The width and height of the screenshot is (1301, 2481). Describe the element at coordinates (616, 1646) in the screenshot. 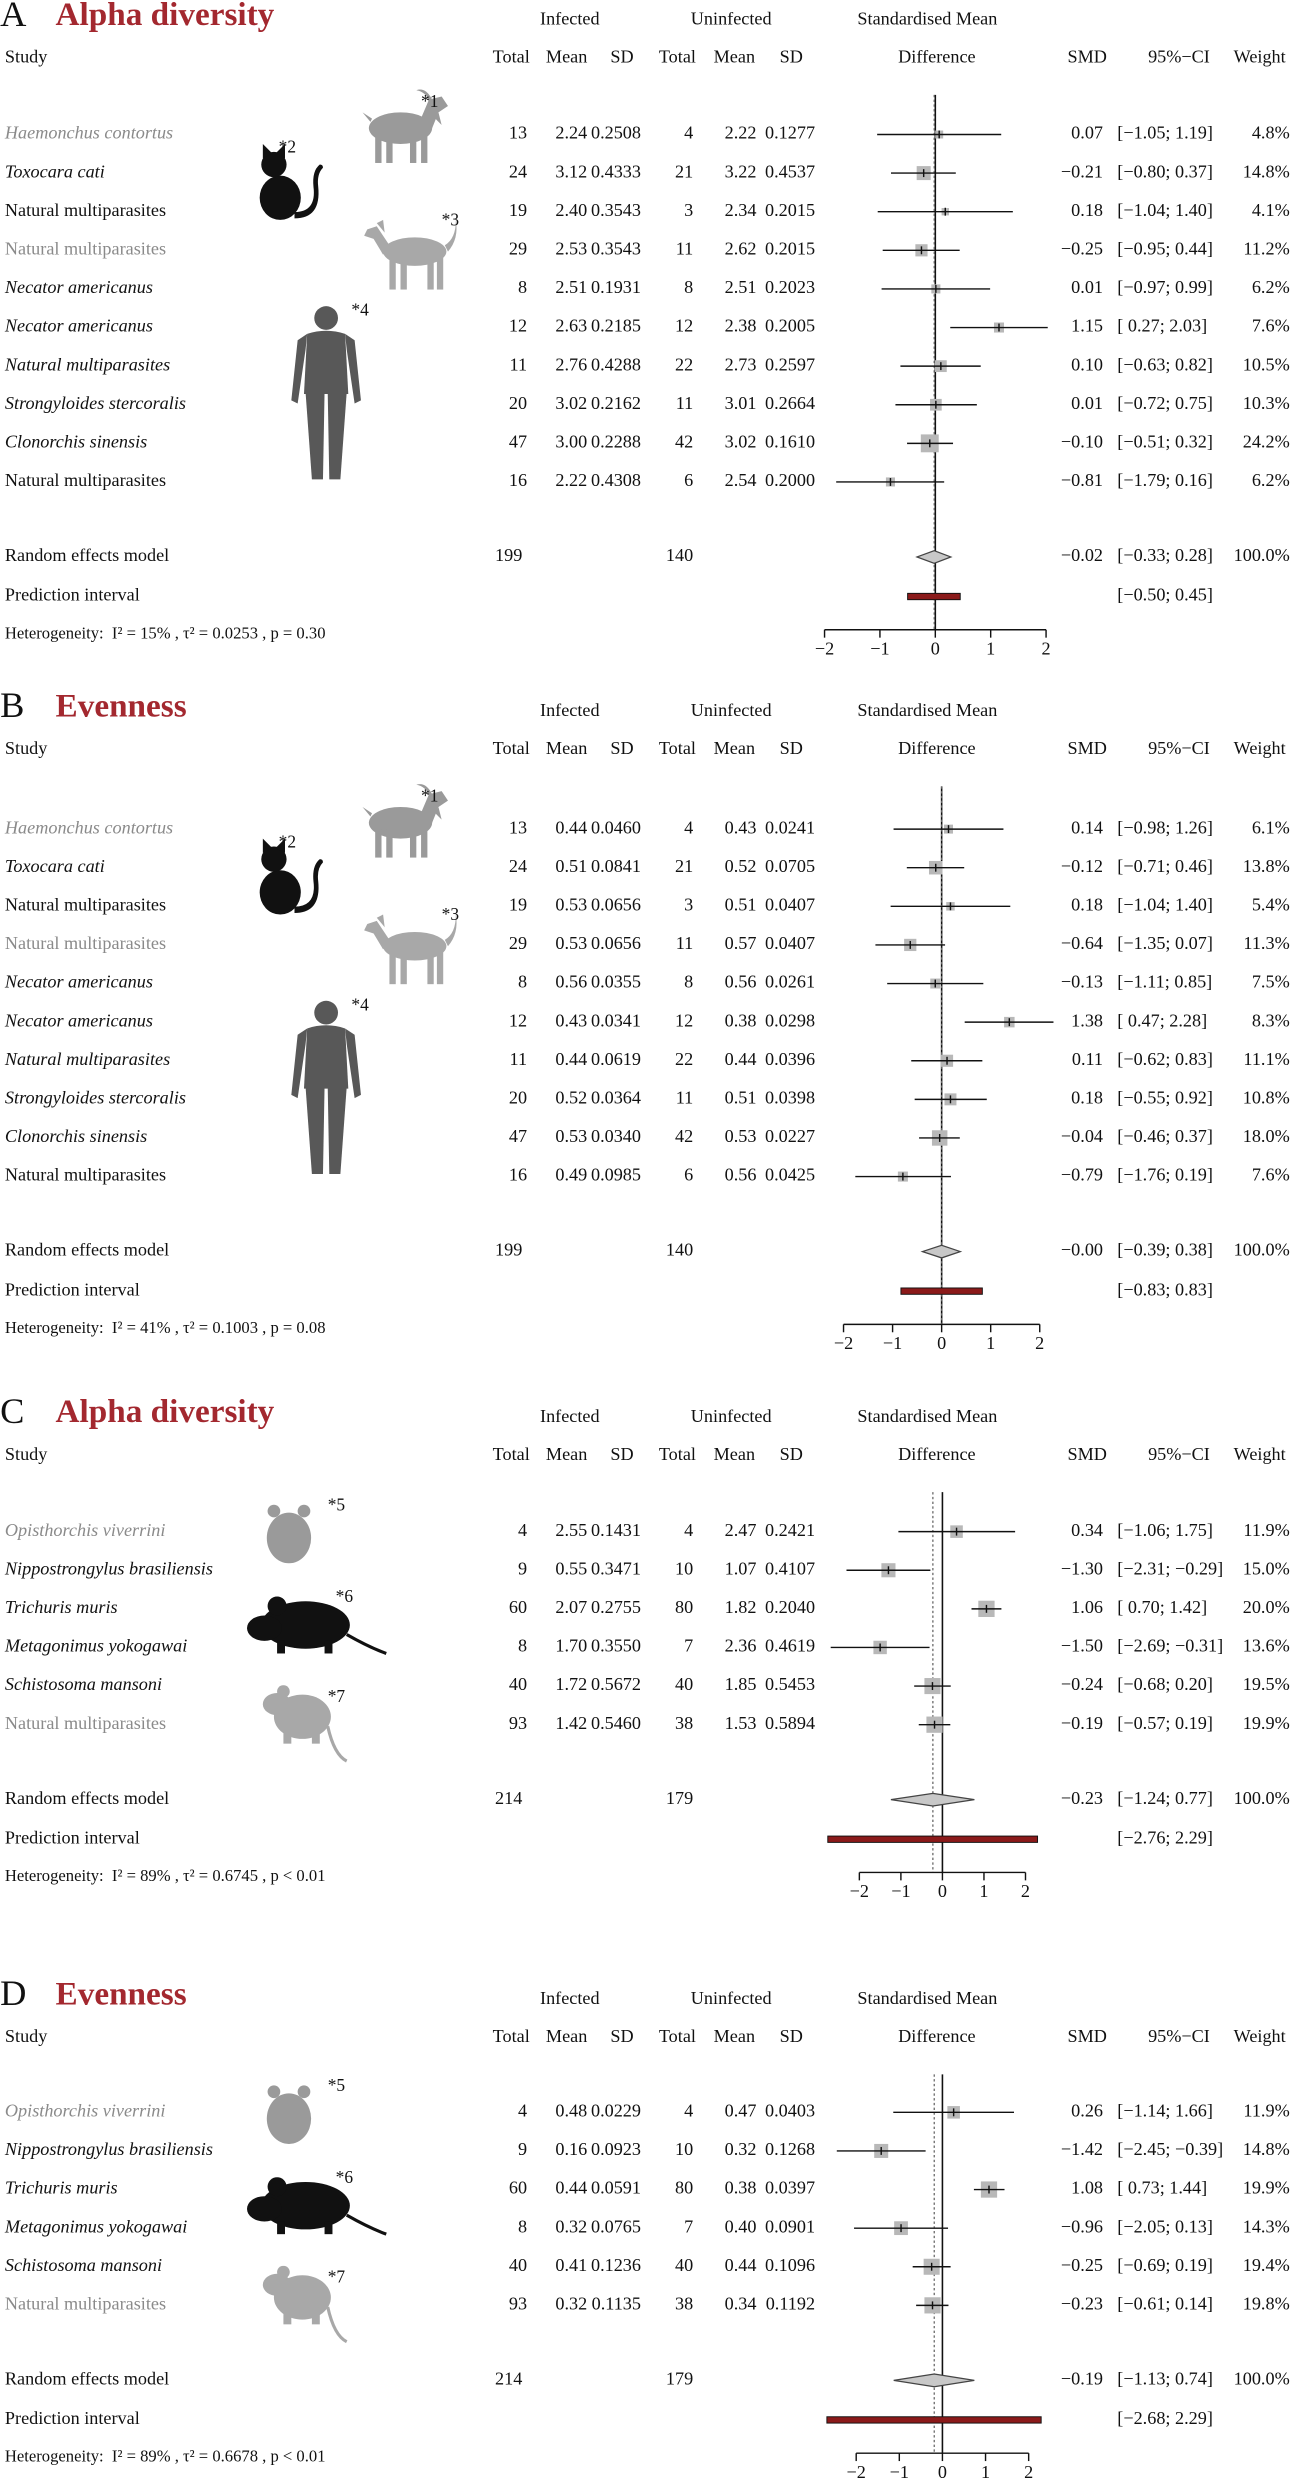

I see `table-cell: 0.3550` at that location.